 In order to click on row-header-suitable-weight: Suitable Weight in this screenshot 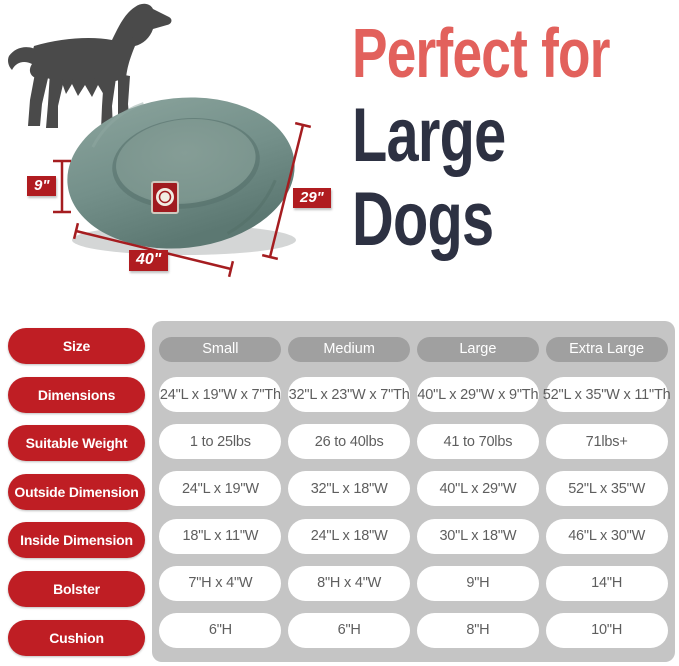, I will do `click(76, 443)`.